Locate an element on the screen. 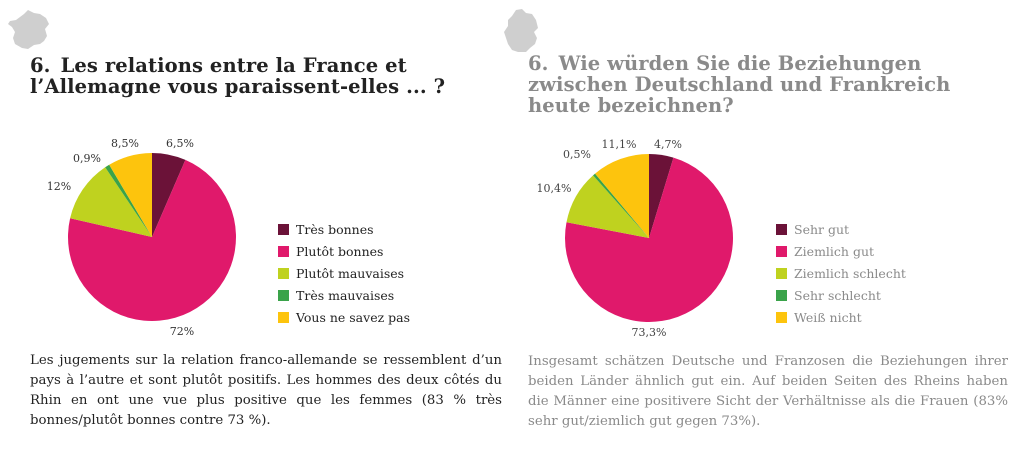  pie-chart-germany: 4,7% 73,3% 10,4% 0,5% 11,1% is located at coordinates (635, 238).